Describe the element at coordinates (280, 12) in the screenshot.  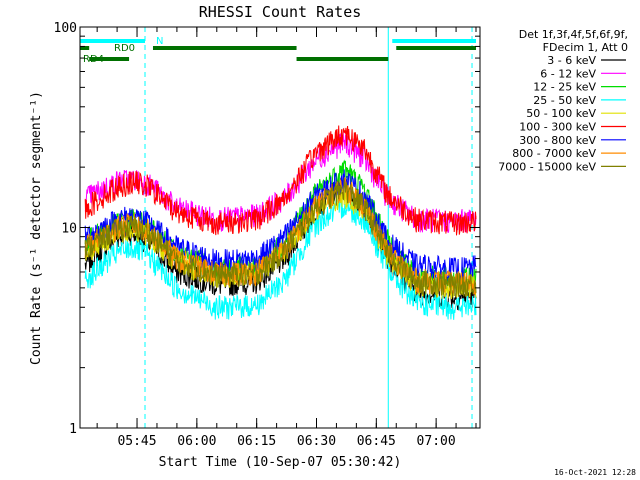
I see `chart-title: RHESSI Count Rates` at that location.